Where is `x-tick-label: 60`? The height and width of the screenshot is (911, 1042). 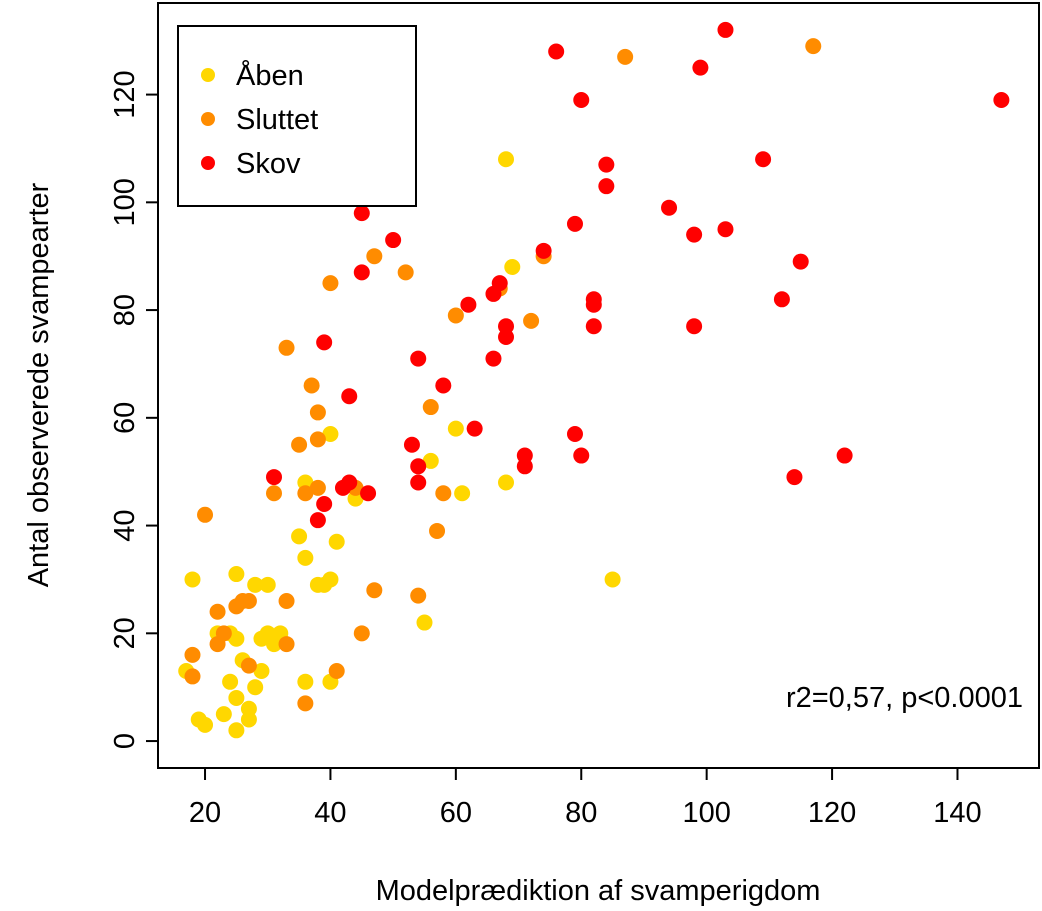 x-tick-label: 60 is located at coordinates (456, 813).